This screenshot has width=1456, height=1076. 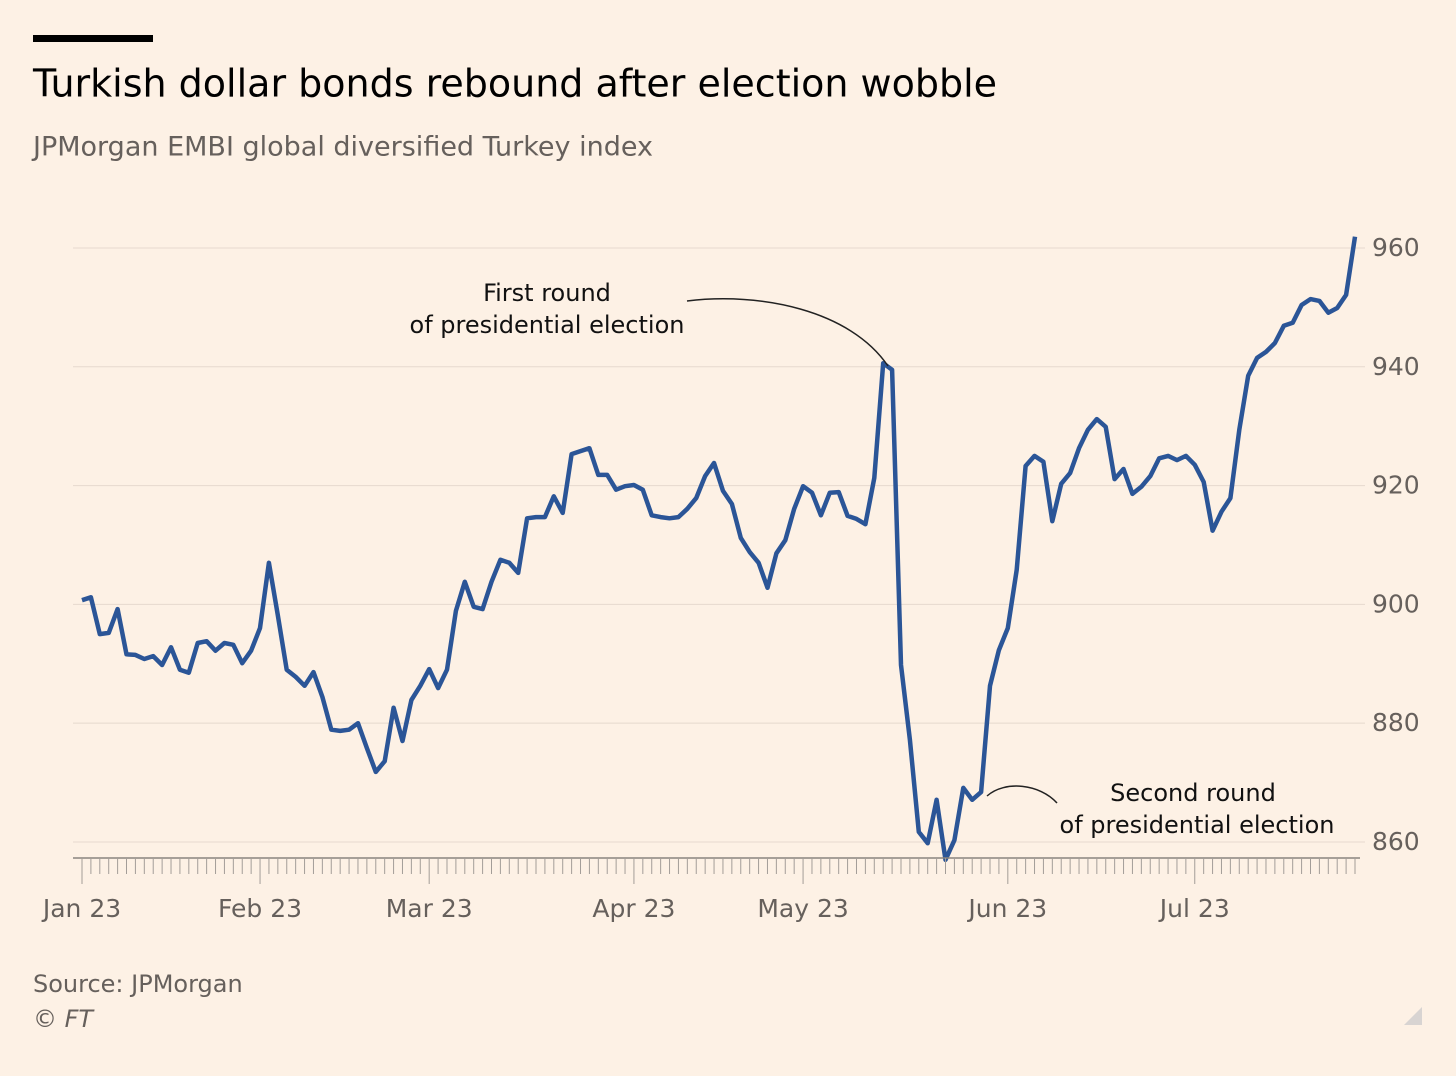 I want to click on x-tick-label: Feb 23, so click(x=260, y=908).